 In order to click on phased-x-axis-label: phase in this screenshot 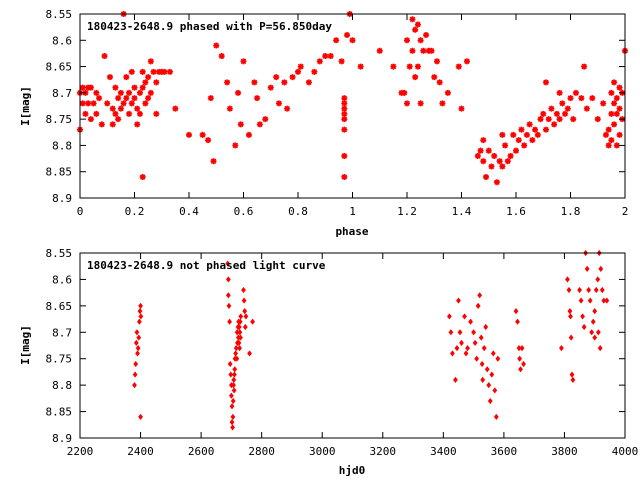, I will do `click(351, 231)`.